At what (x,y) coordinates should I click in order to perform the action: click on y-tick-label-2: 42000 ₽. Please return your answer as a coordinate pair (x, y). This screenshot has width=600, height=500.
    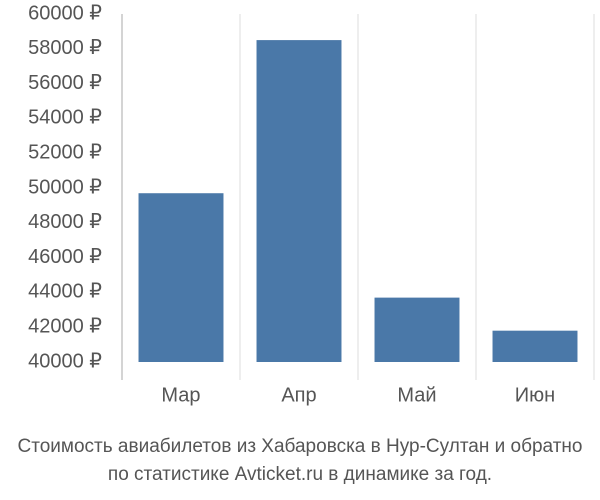
    Looking at the image, I should click on (65, 326).